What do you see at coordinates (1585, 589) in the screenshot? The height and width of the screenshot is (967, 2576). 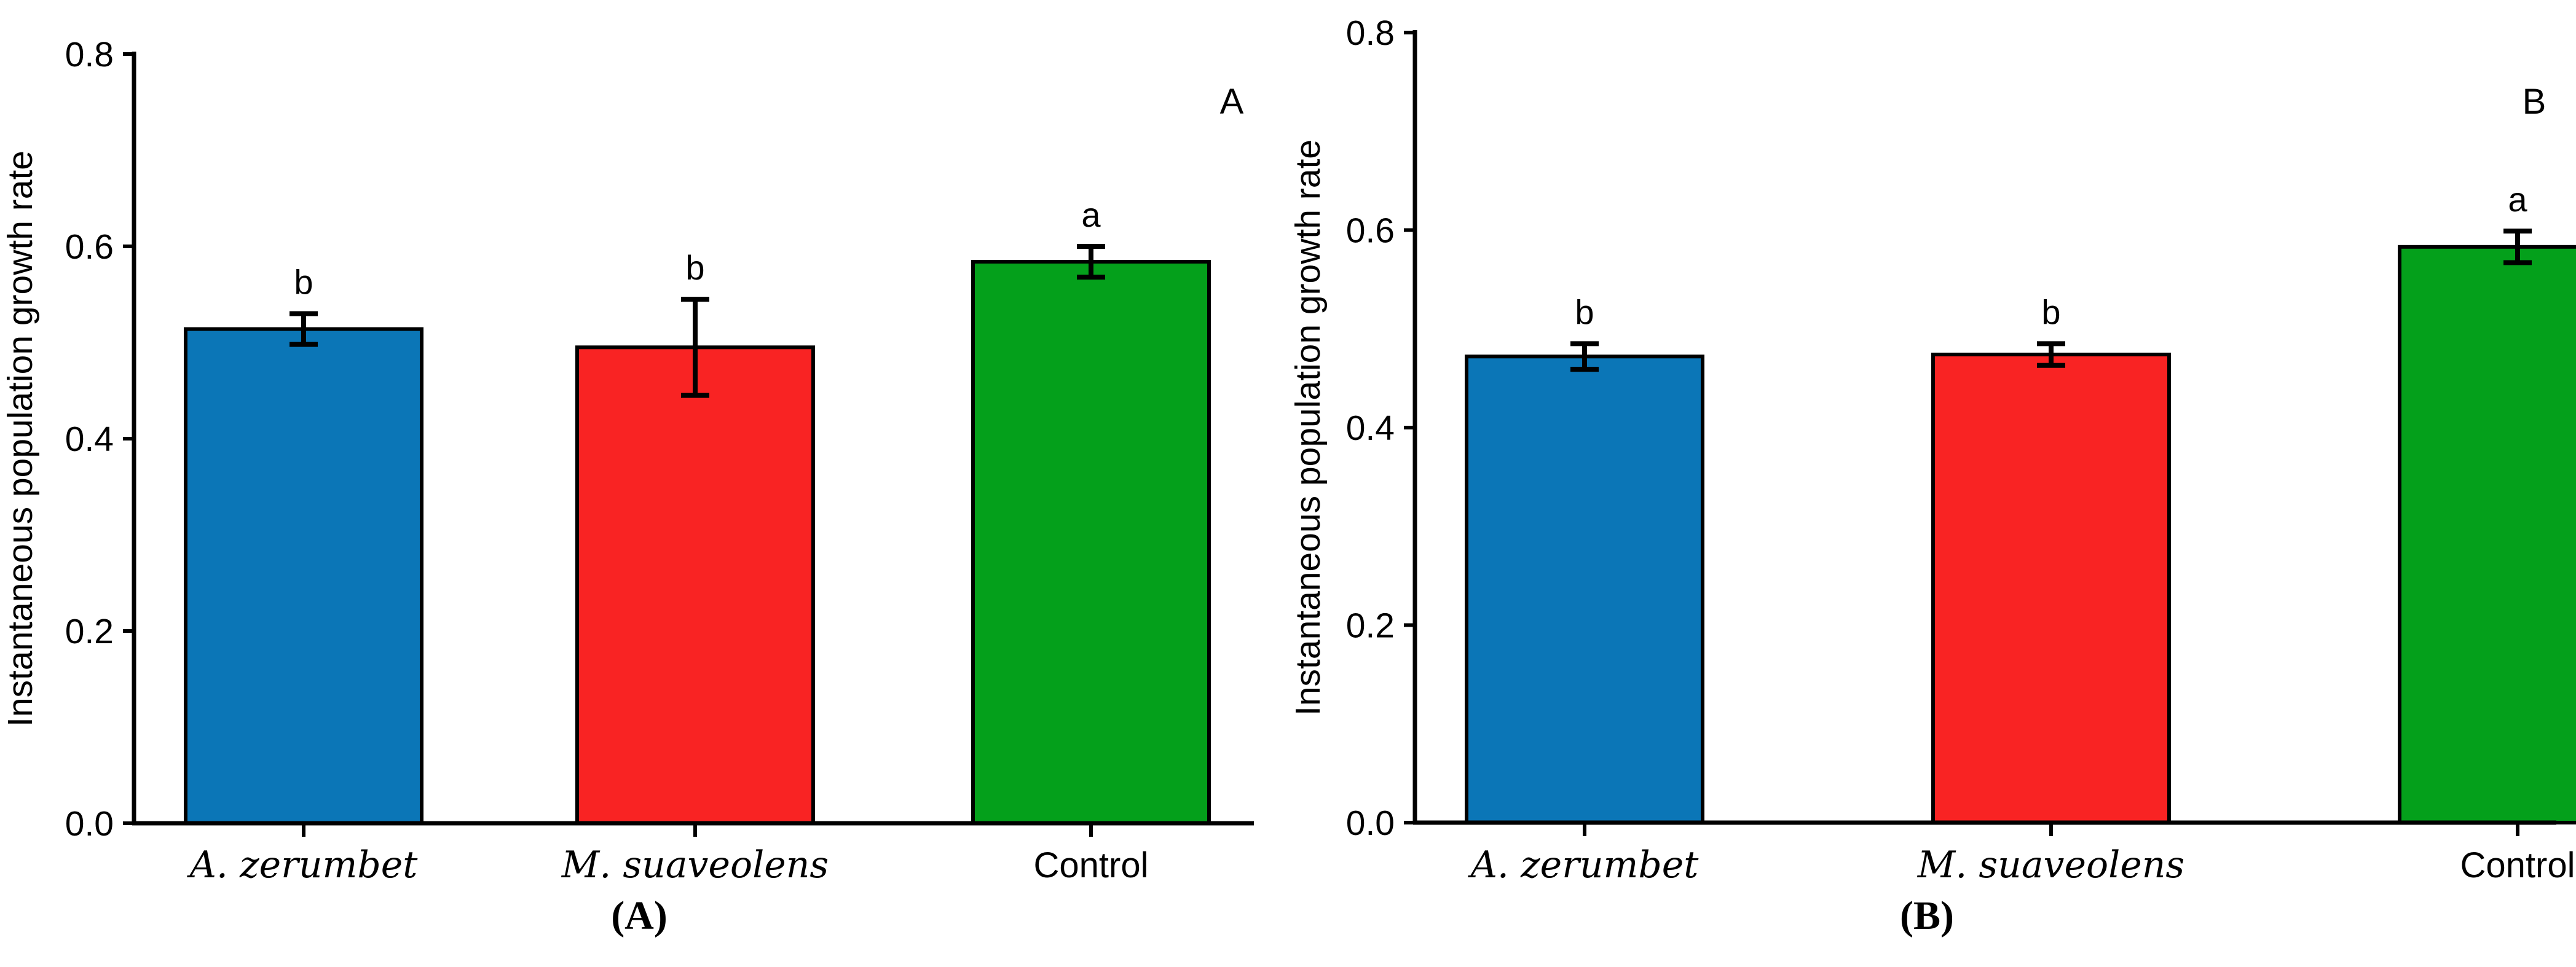 I see `bar-b-a-zerumbet` at bounding box center [1585, 589].